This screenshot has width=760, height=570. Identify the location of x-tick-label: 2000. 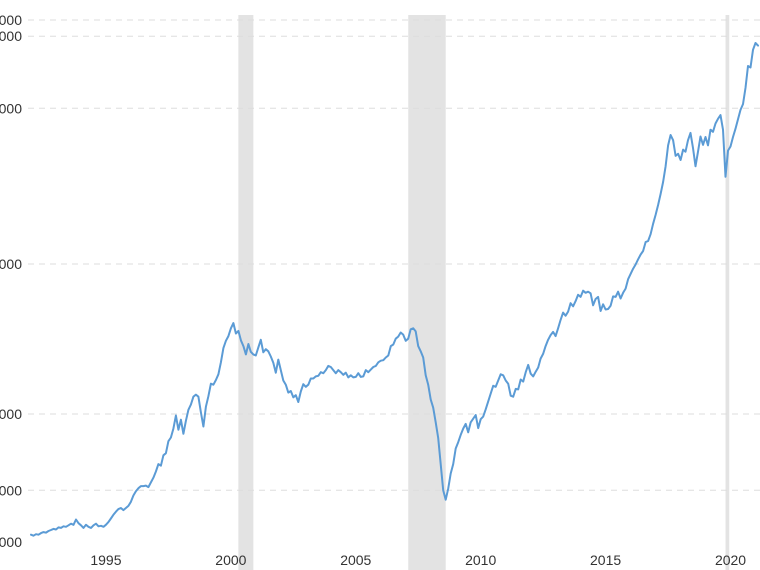
(230, 560).